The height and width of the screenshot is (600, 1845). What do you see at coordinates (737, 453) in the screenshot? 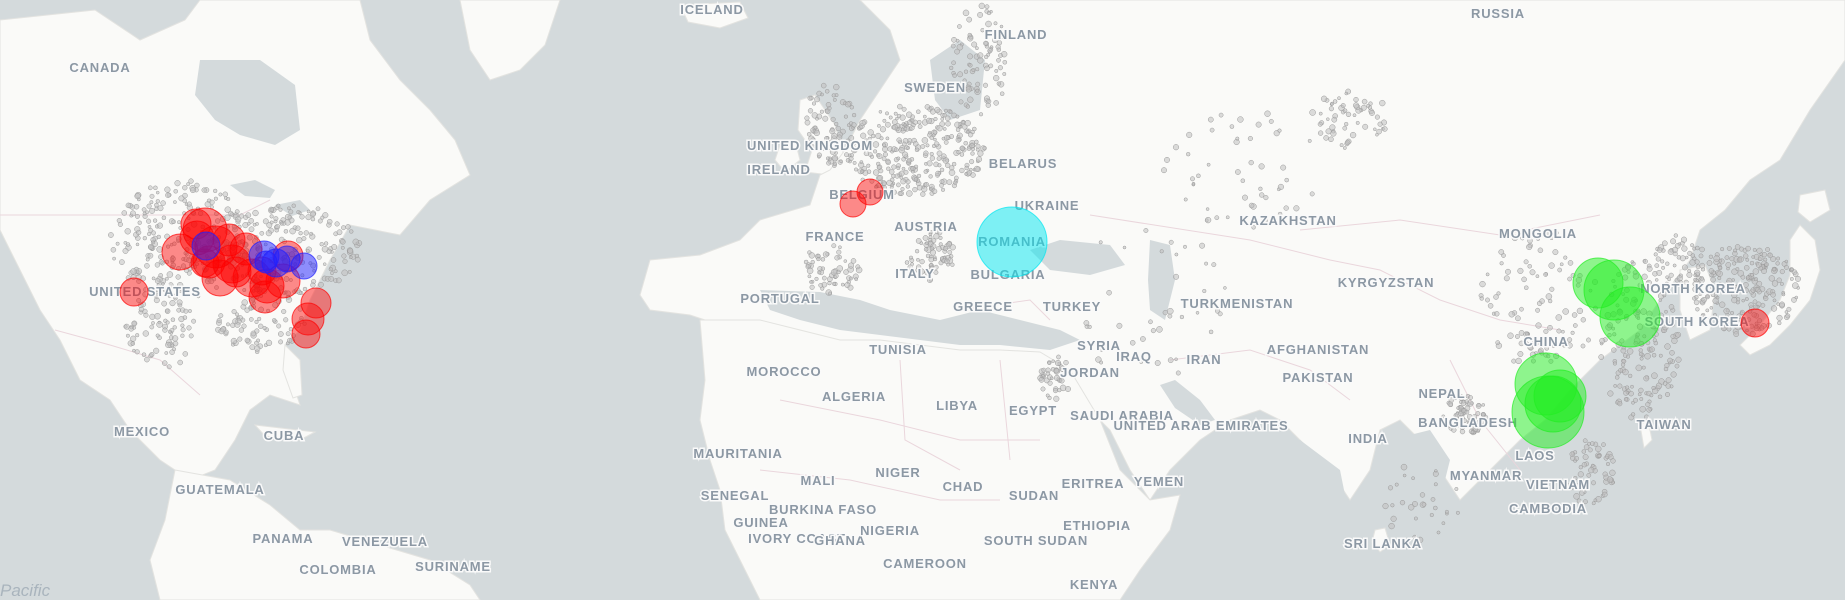
I see `country-label-mauritania: MAURITANIA` at bounding box center [737, 453].